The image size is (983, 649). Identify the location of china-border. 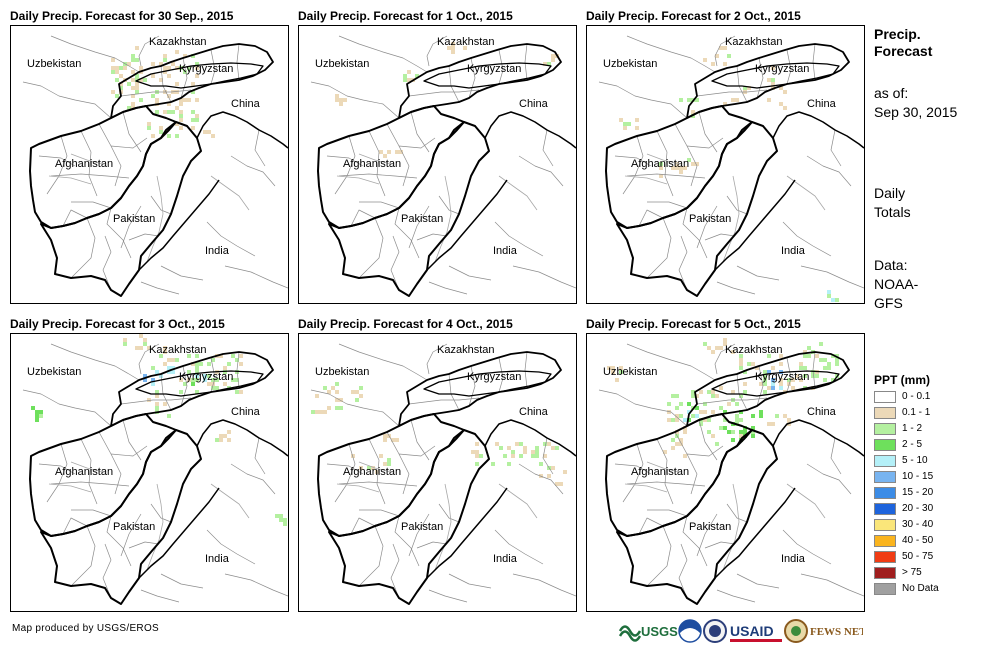
(818, 130).